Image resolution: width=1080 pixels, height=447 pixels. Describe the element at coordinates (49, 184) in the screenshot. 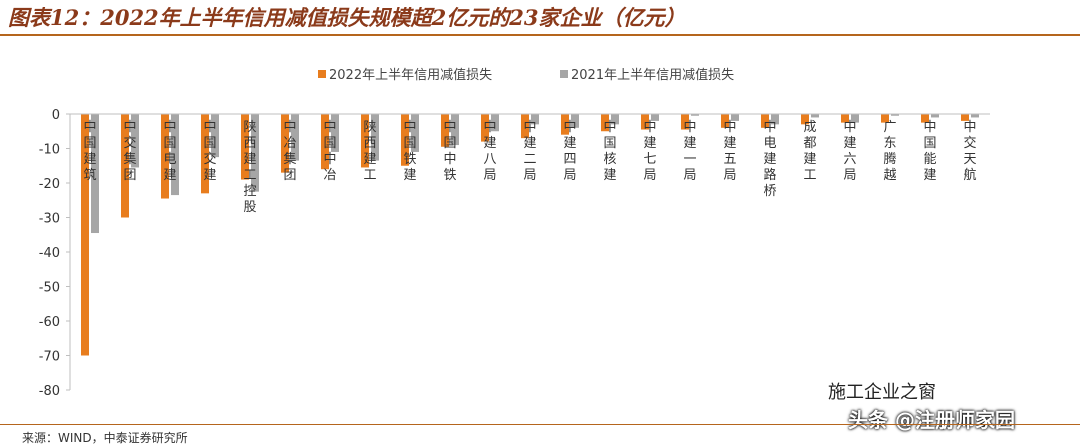

I see `y-tick-label: -20` at that location.